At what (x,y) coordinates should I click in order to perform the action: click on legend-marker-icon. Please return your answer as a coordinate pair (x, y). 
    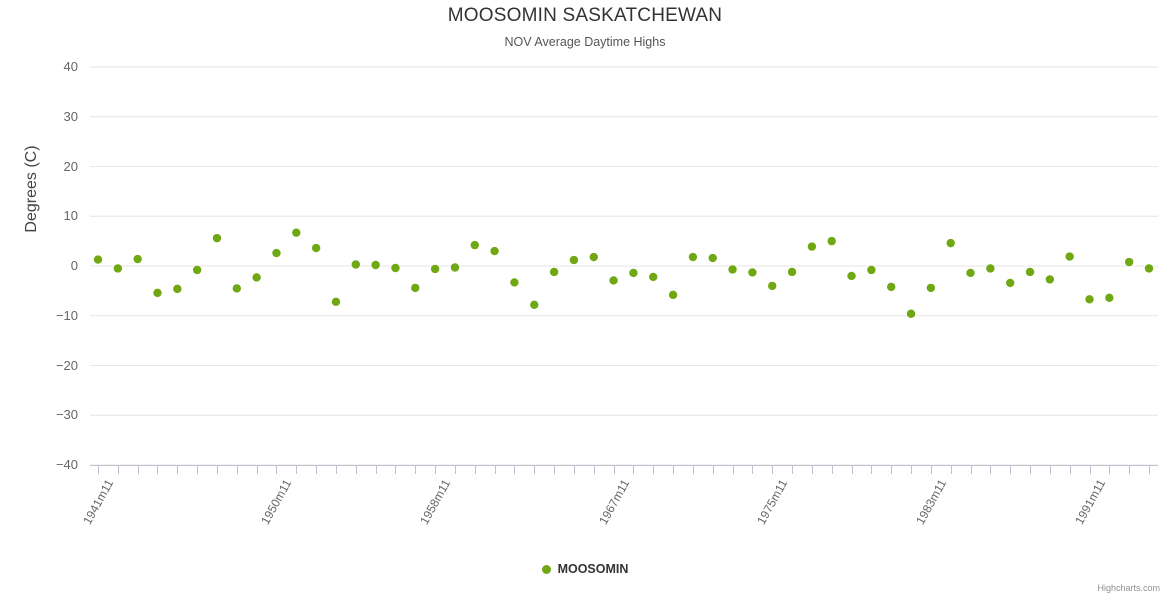
    Looking at the image, I should click on (546, 569).